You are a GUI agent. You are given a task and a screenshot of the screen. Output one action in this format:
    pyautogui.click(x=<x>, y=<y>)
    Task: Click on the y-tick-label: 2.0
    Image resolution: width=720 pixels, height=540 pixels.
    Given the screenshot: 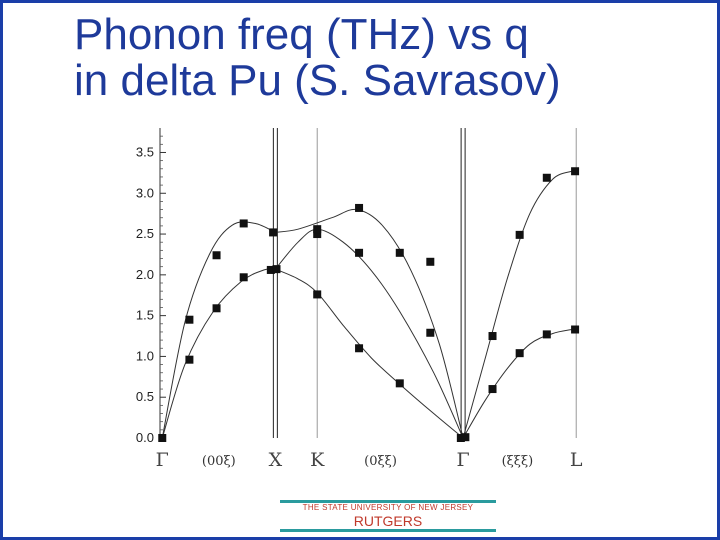 What is the action you would take?
    pyautogui.click(x=145, y=274)
    